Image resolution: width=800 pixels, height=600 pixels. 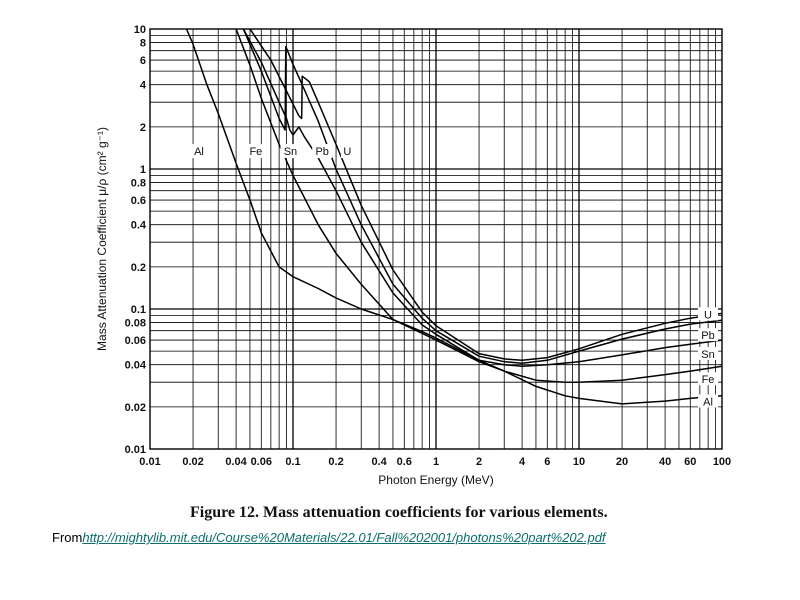 What do you see at coordinates (579, 462) in the screenshot?
I see `x-tick-label: 10` at bounding box center [579, 462].